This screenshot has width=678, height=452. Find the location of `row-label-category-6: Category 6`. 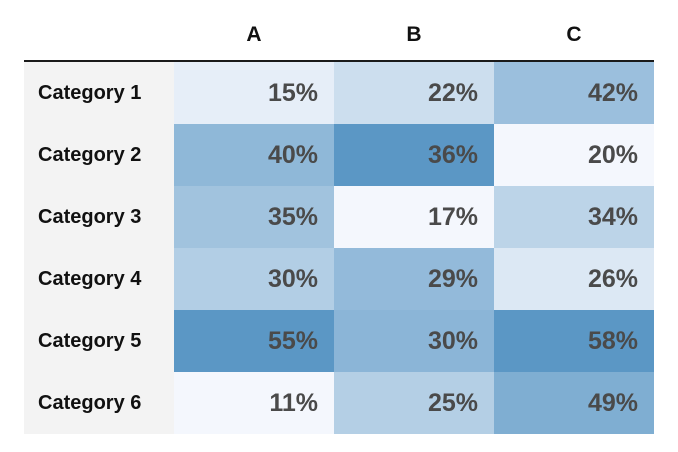

row-label-category-6: Category 6 is located at coordinates (99, 403).